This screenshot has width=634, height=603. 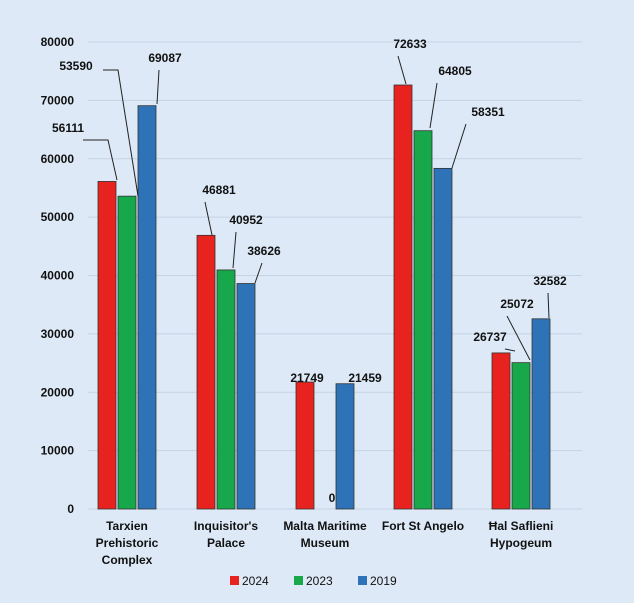 What do you see at coordinates (521, 543) in the screenshot?
I see `x-category-label: Hypogeum` at bounding box center [521, 543].